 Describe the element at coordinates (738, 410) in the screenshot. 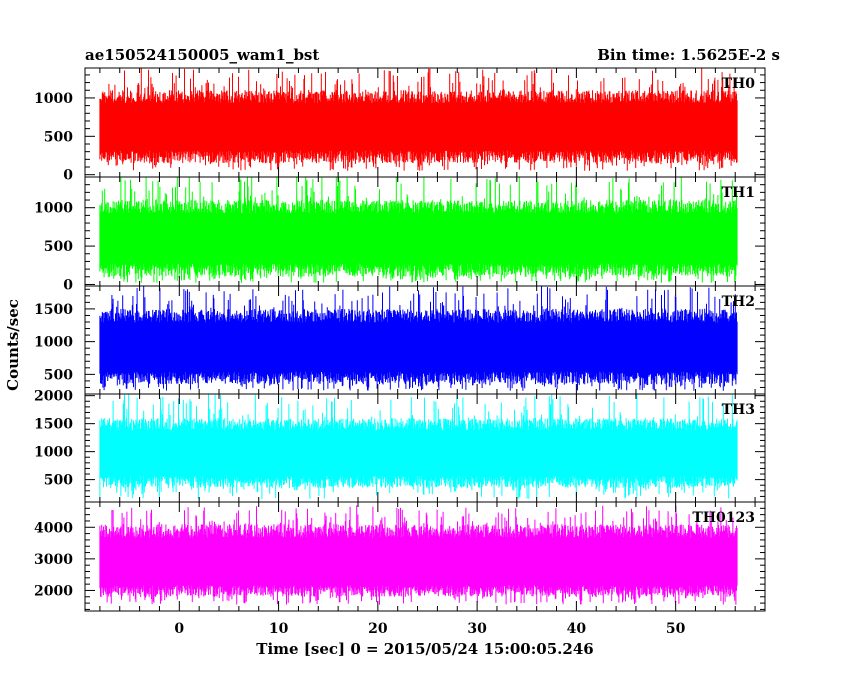

I see `panel-label-th3: TH3` at that location.